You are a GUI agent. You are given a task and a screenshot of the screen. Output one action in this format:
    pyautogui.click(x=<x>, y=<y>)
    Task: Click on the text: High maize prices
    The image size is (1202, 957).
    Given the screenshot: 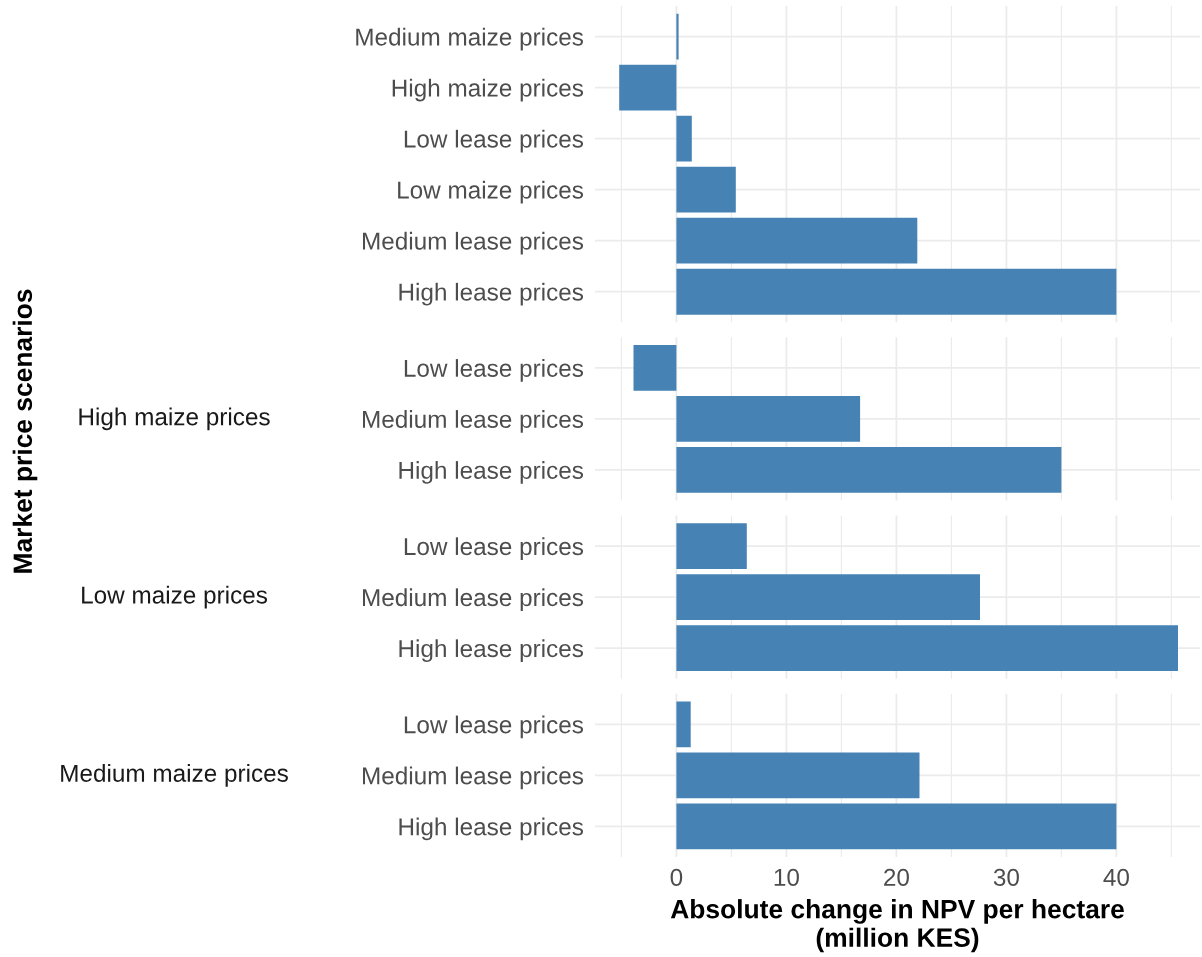 What is the action you would take?
    pyautogui.click(x=174, y=419)
    